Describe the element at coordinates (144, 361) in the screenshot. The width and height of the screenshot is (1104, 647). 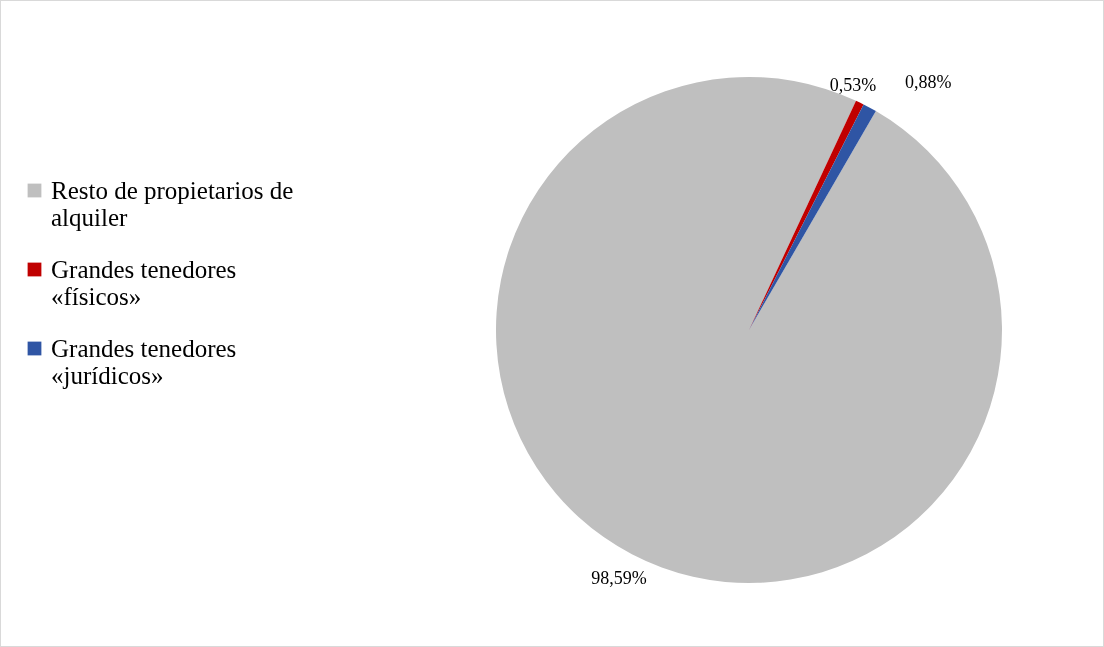
I see `legend-label: Grandes tenedores «jurídicos»` at that location.